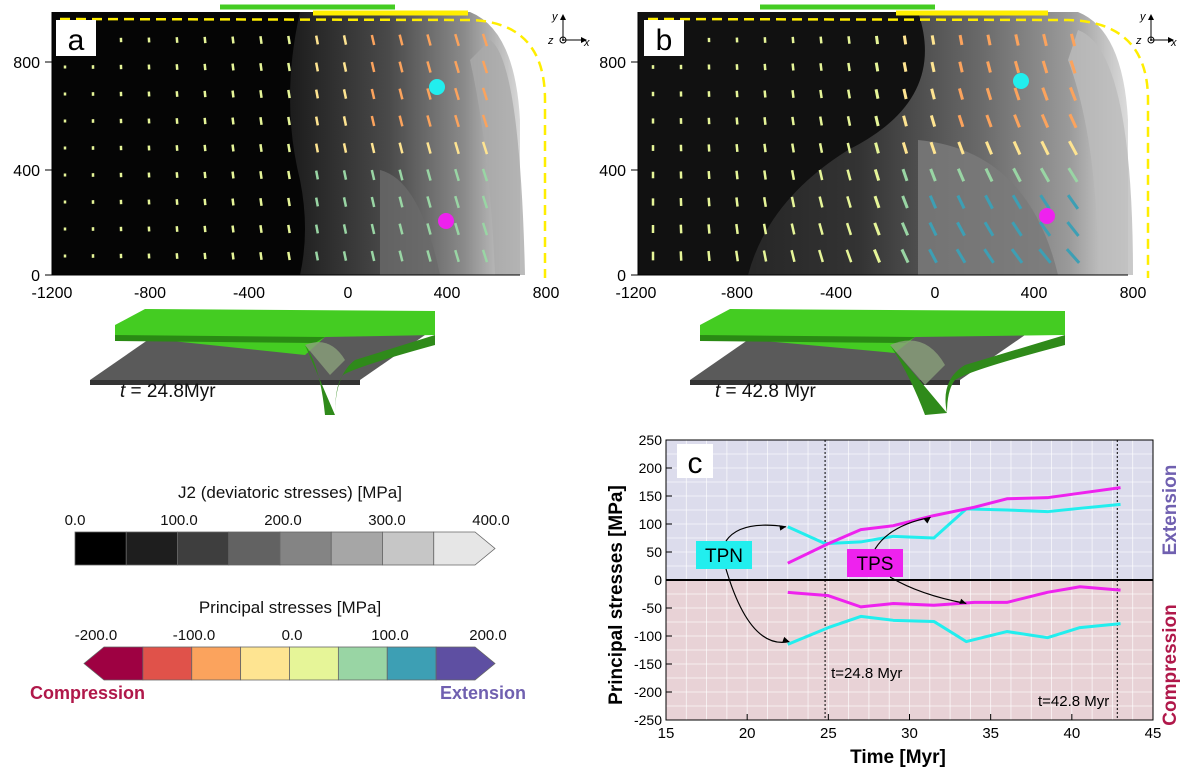 The image size is (1182, 768). Describe the element at coordinates (612, 63) in the screenshot. I see `y-tick-b-800: 800` at that location.